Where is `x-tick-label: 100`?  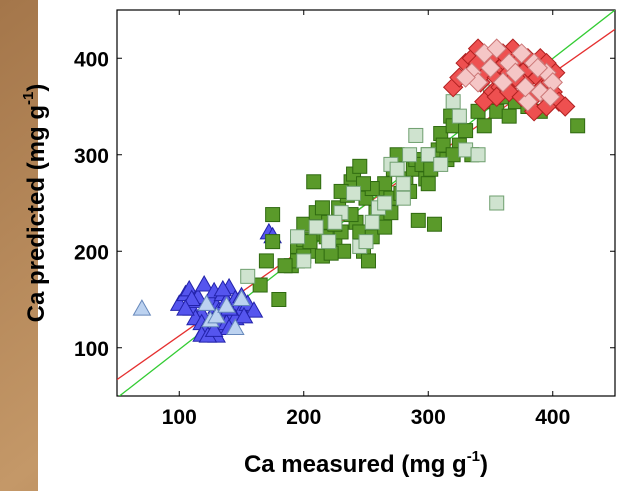
x-tick-label: 100 is located at coordinates (179, 417).